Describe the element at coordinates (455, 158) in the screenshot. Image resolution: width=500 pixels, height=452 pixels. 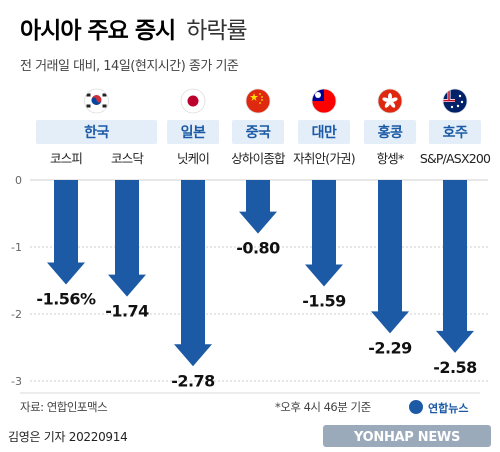
I see `index-name-label: S&P/ASX200` at that location.